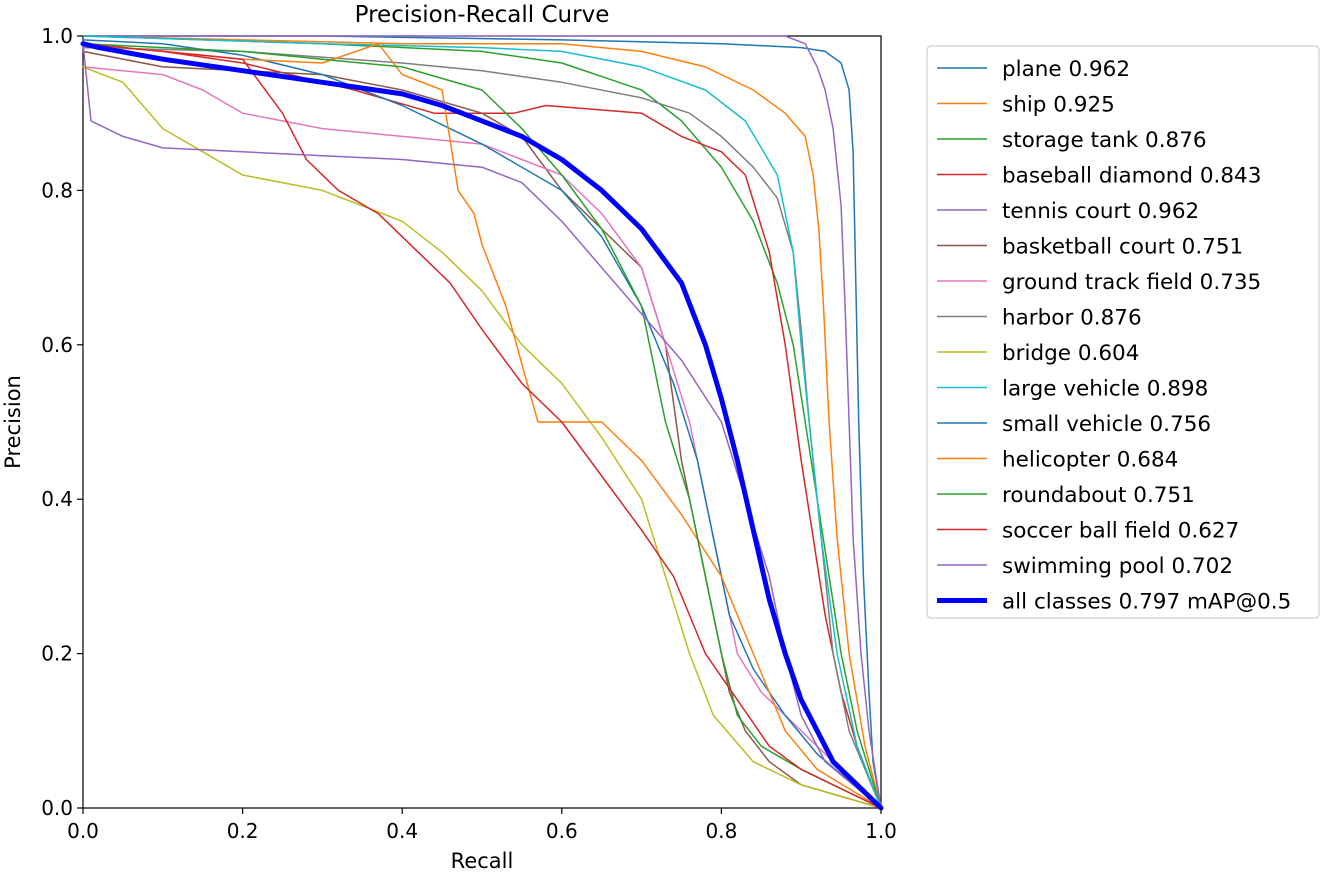 This screenshot has height=876, width=1333. Describe the element at coordinates (1072, 318) in the screenshot. I see `legend-label-7: harbor 0.876` at that location.